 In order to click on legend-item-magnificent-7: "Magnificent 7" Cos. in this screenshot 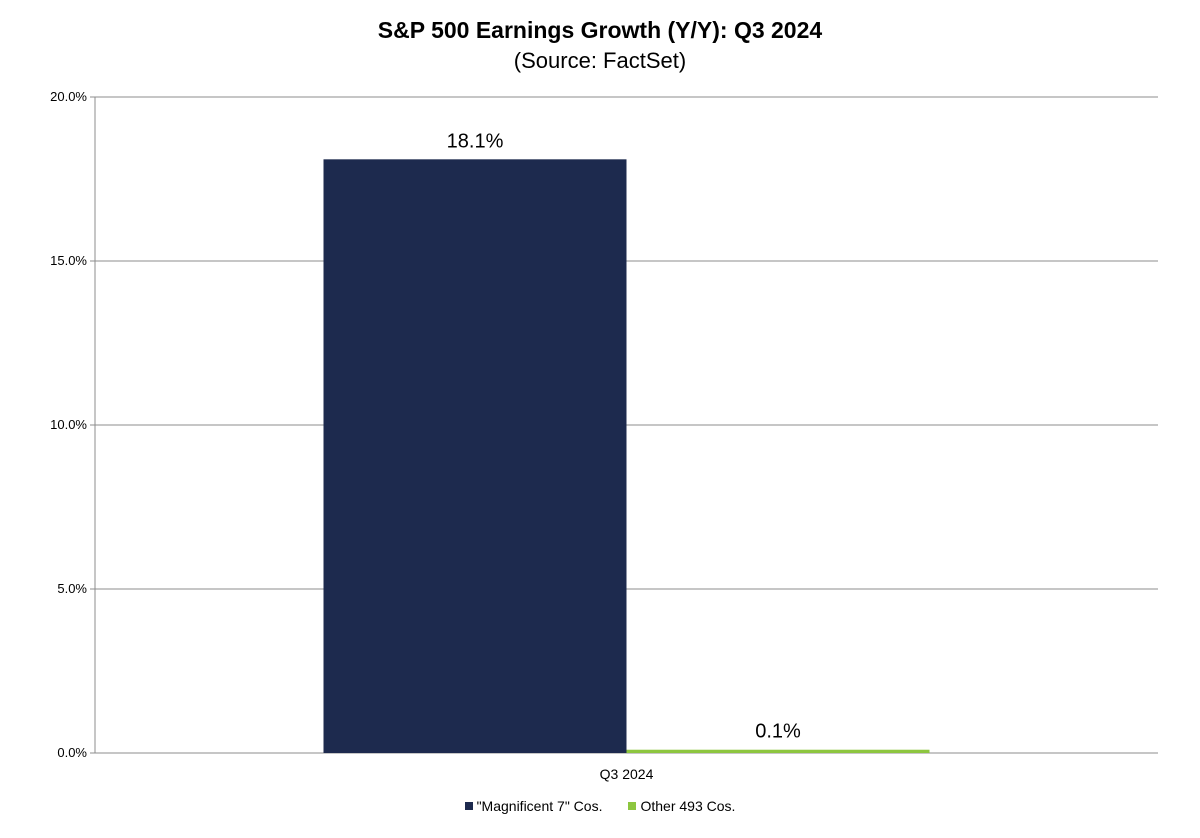, I will do `click(533, 806)`.